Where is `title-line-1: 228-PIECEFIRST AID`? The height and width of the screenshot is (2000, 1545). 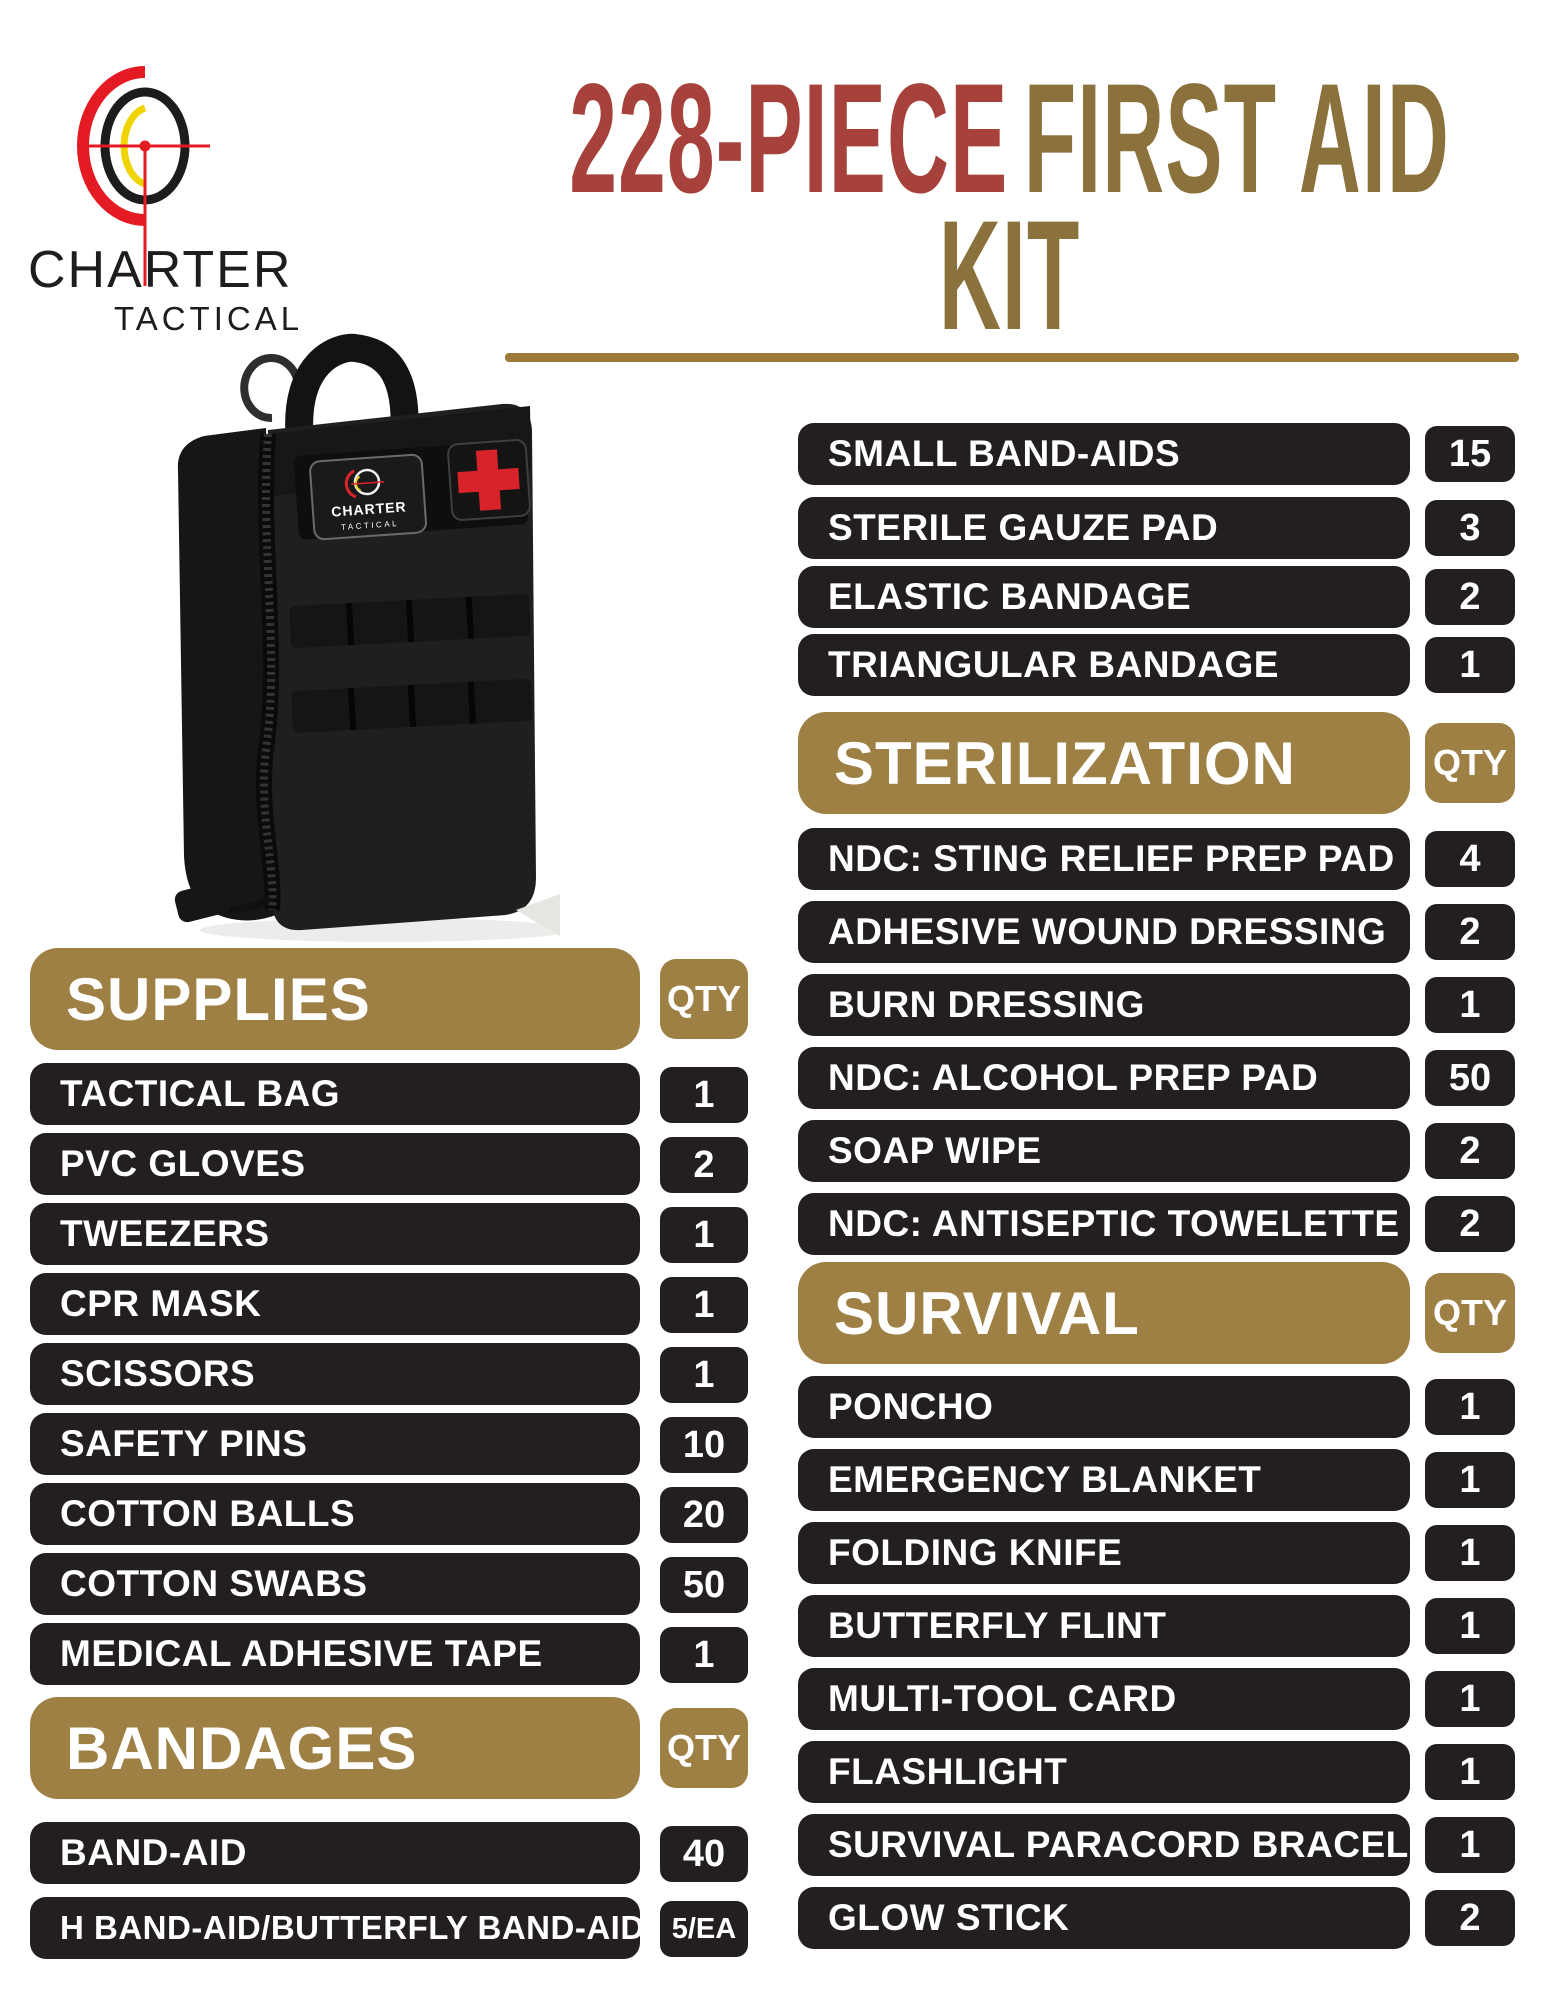
title-line-1: 228-PIECEFIRST AID is located at coordinates (772, 139).